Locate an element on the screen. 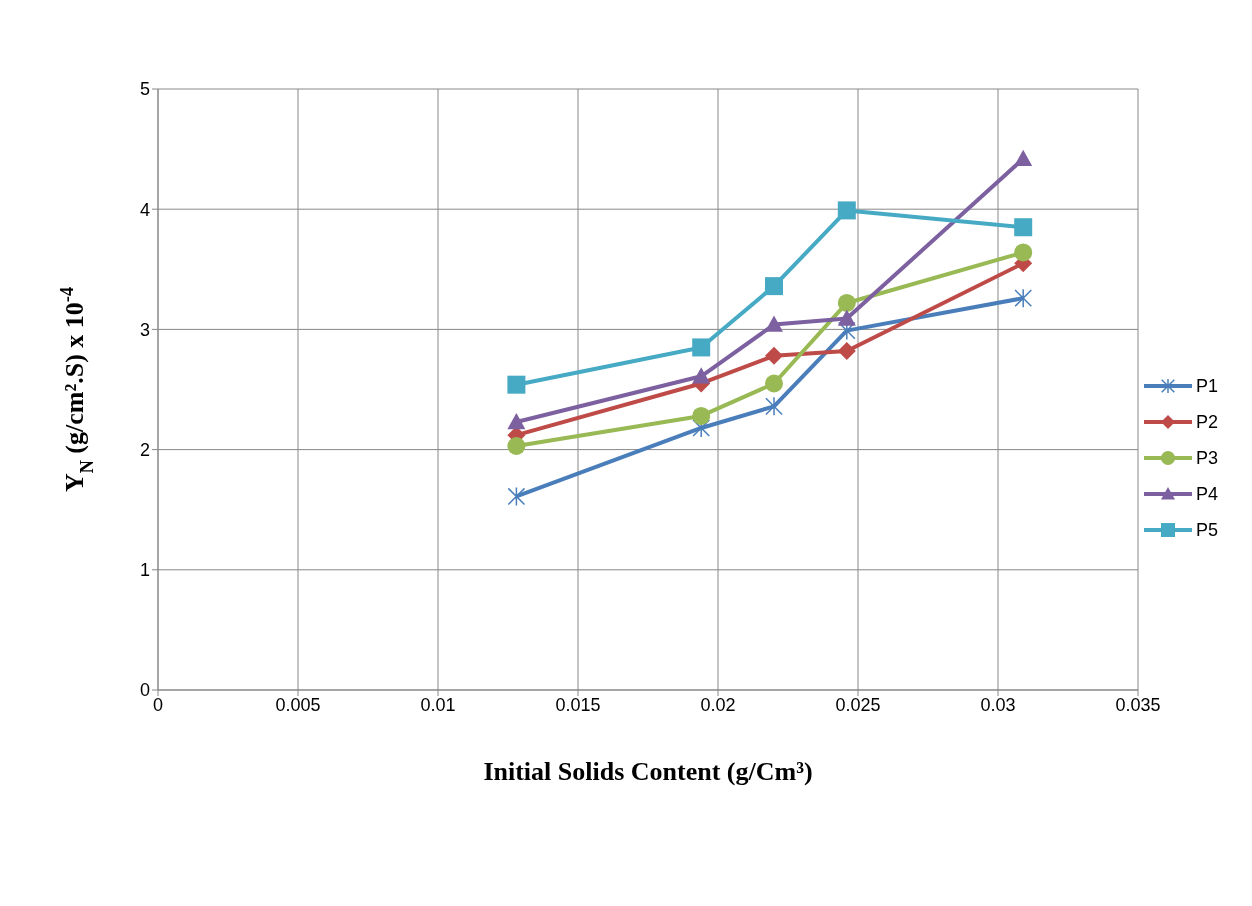 The image size is (1252, 906). x-tick-label: 0.035 is located at coordinates (1138, 704).